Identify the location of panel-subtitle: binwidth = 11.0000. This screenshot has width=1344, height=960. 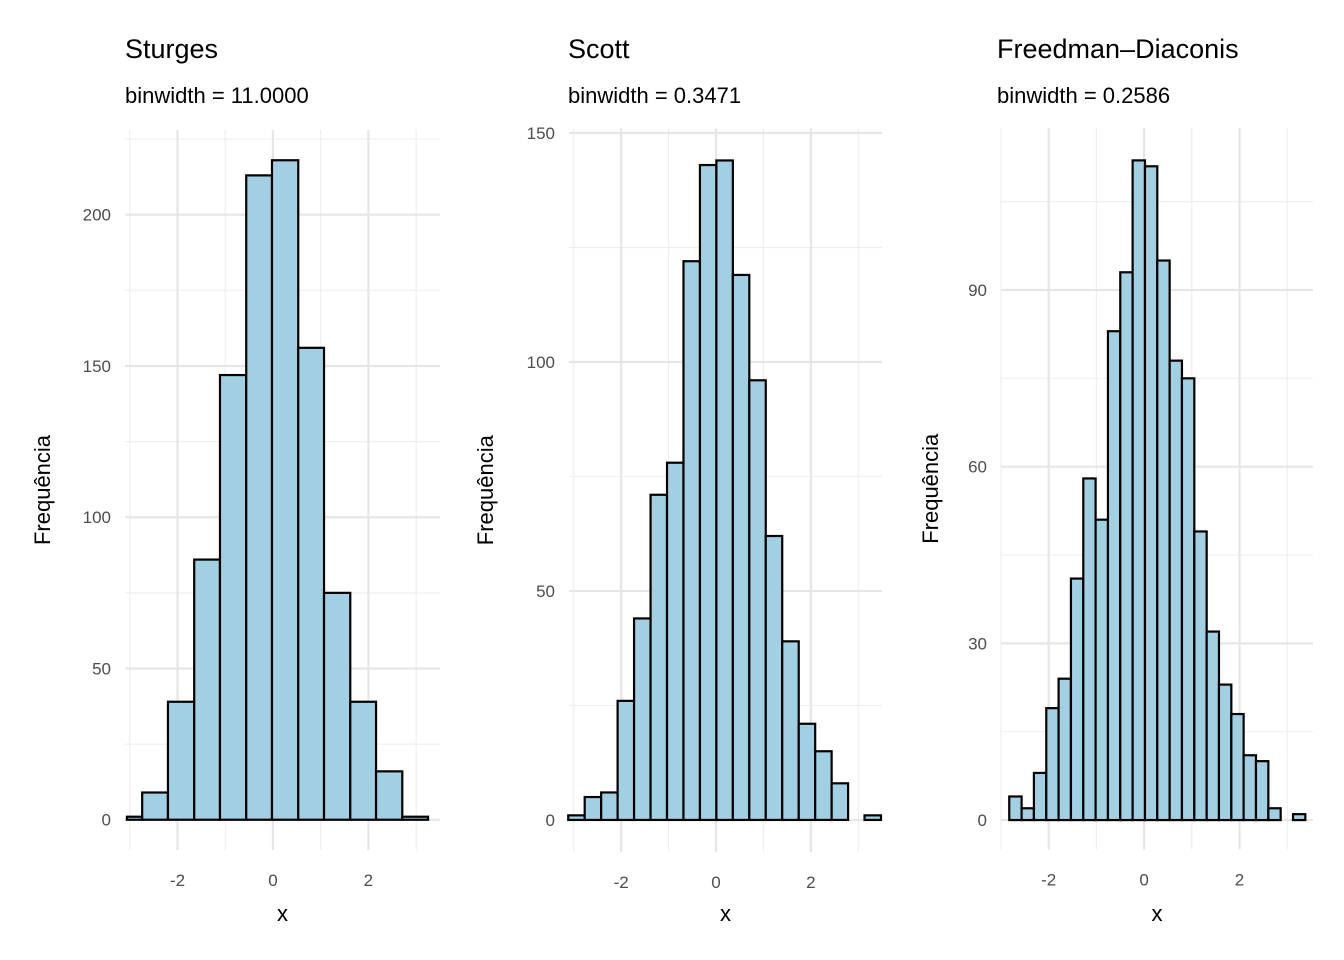
(217, 95).